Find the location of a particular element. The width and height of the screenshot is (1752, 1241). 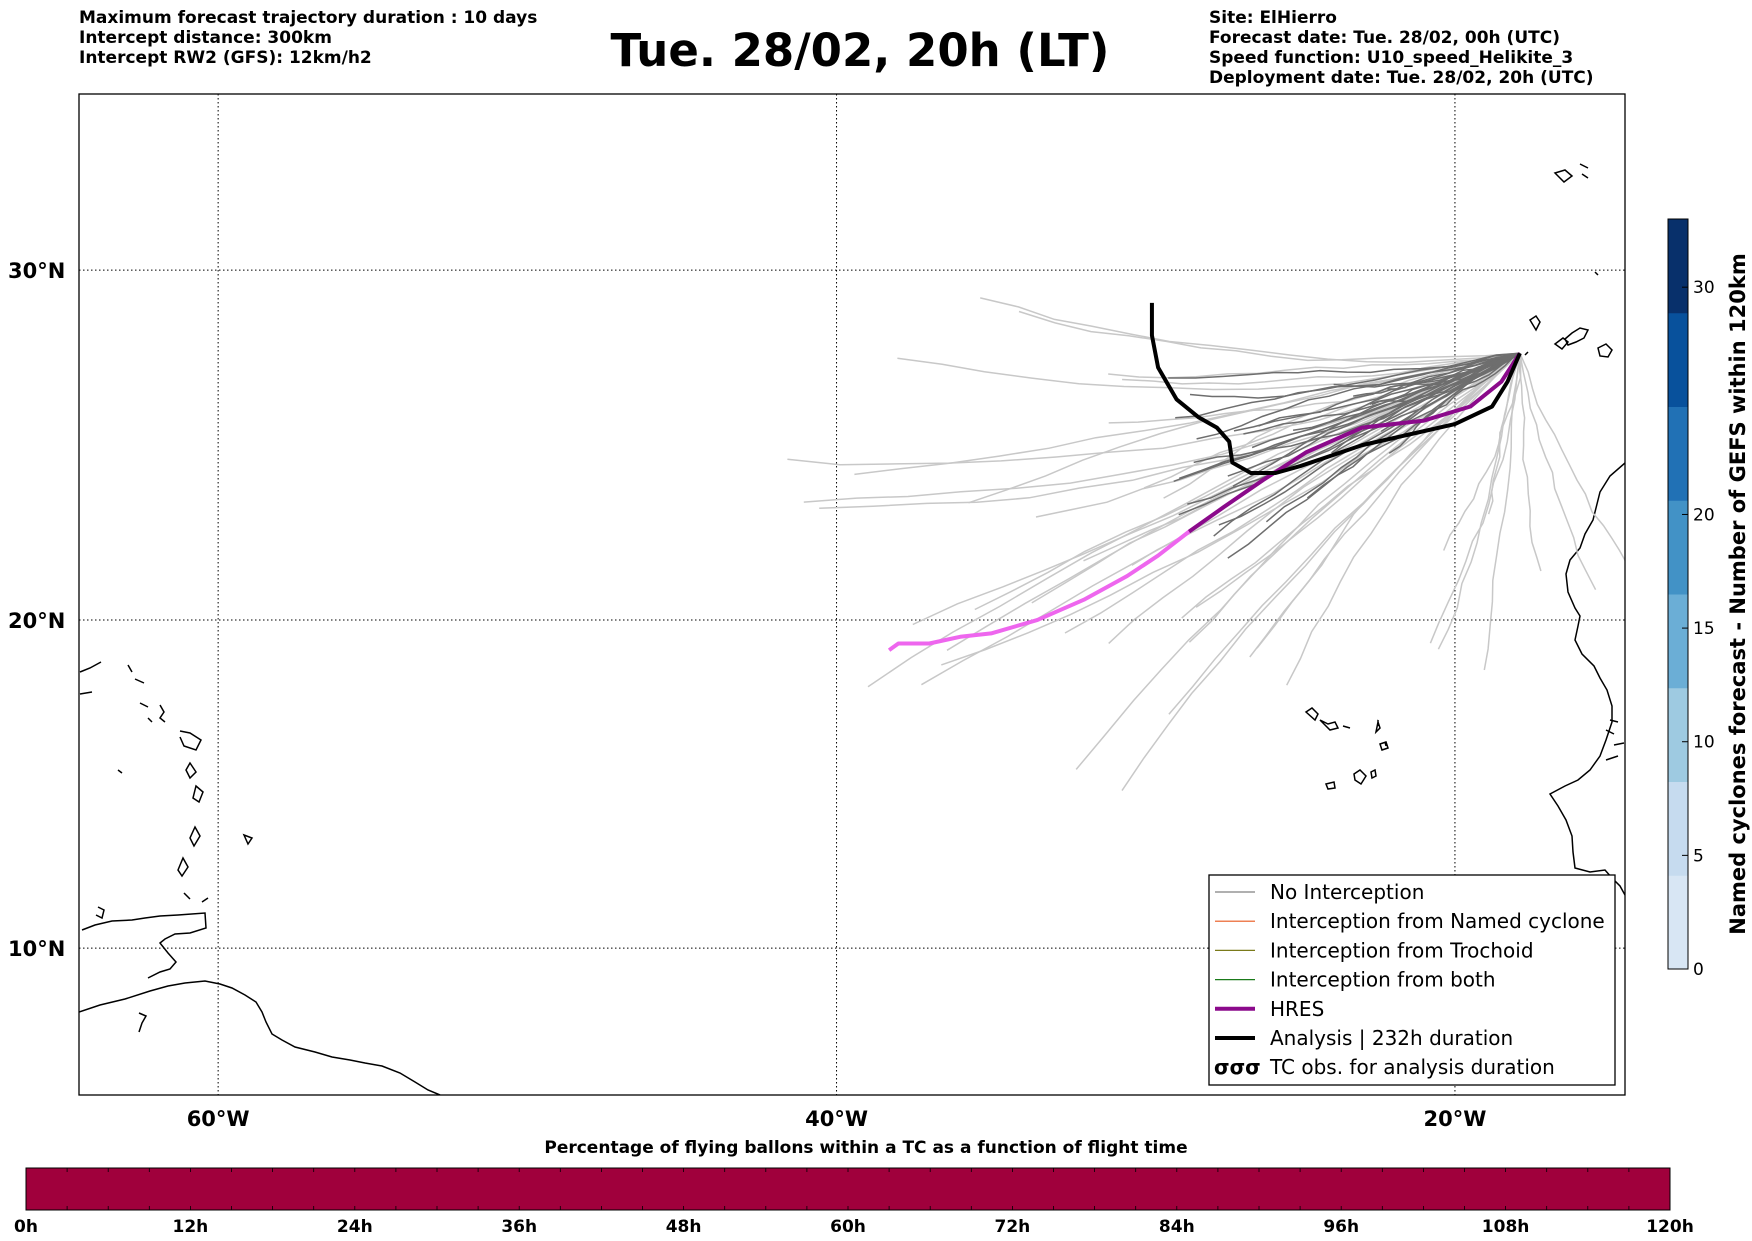

colorbar-tick-label: 5 is located at coordinates (1698, 856).